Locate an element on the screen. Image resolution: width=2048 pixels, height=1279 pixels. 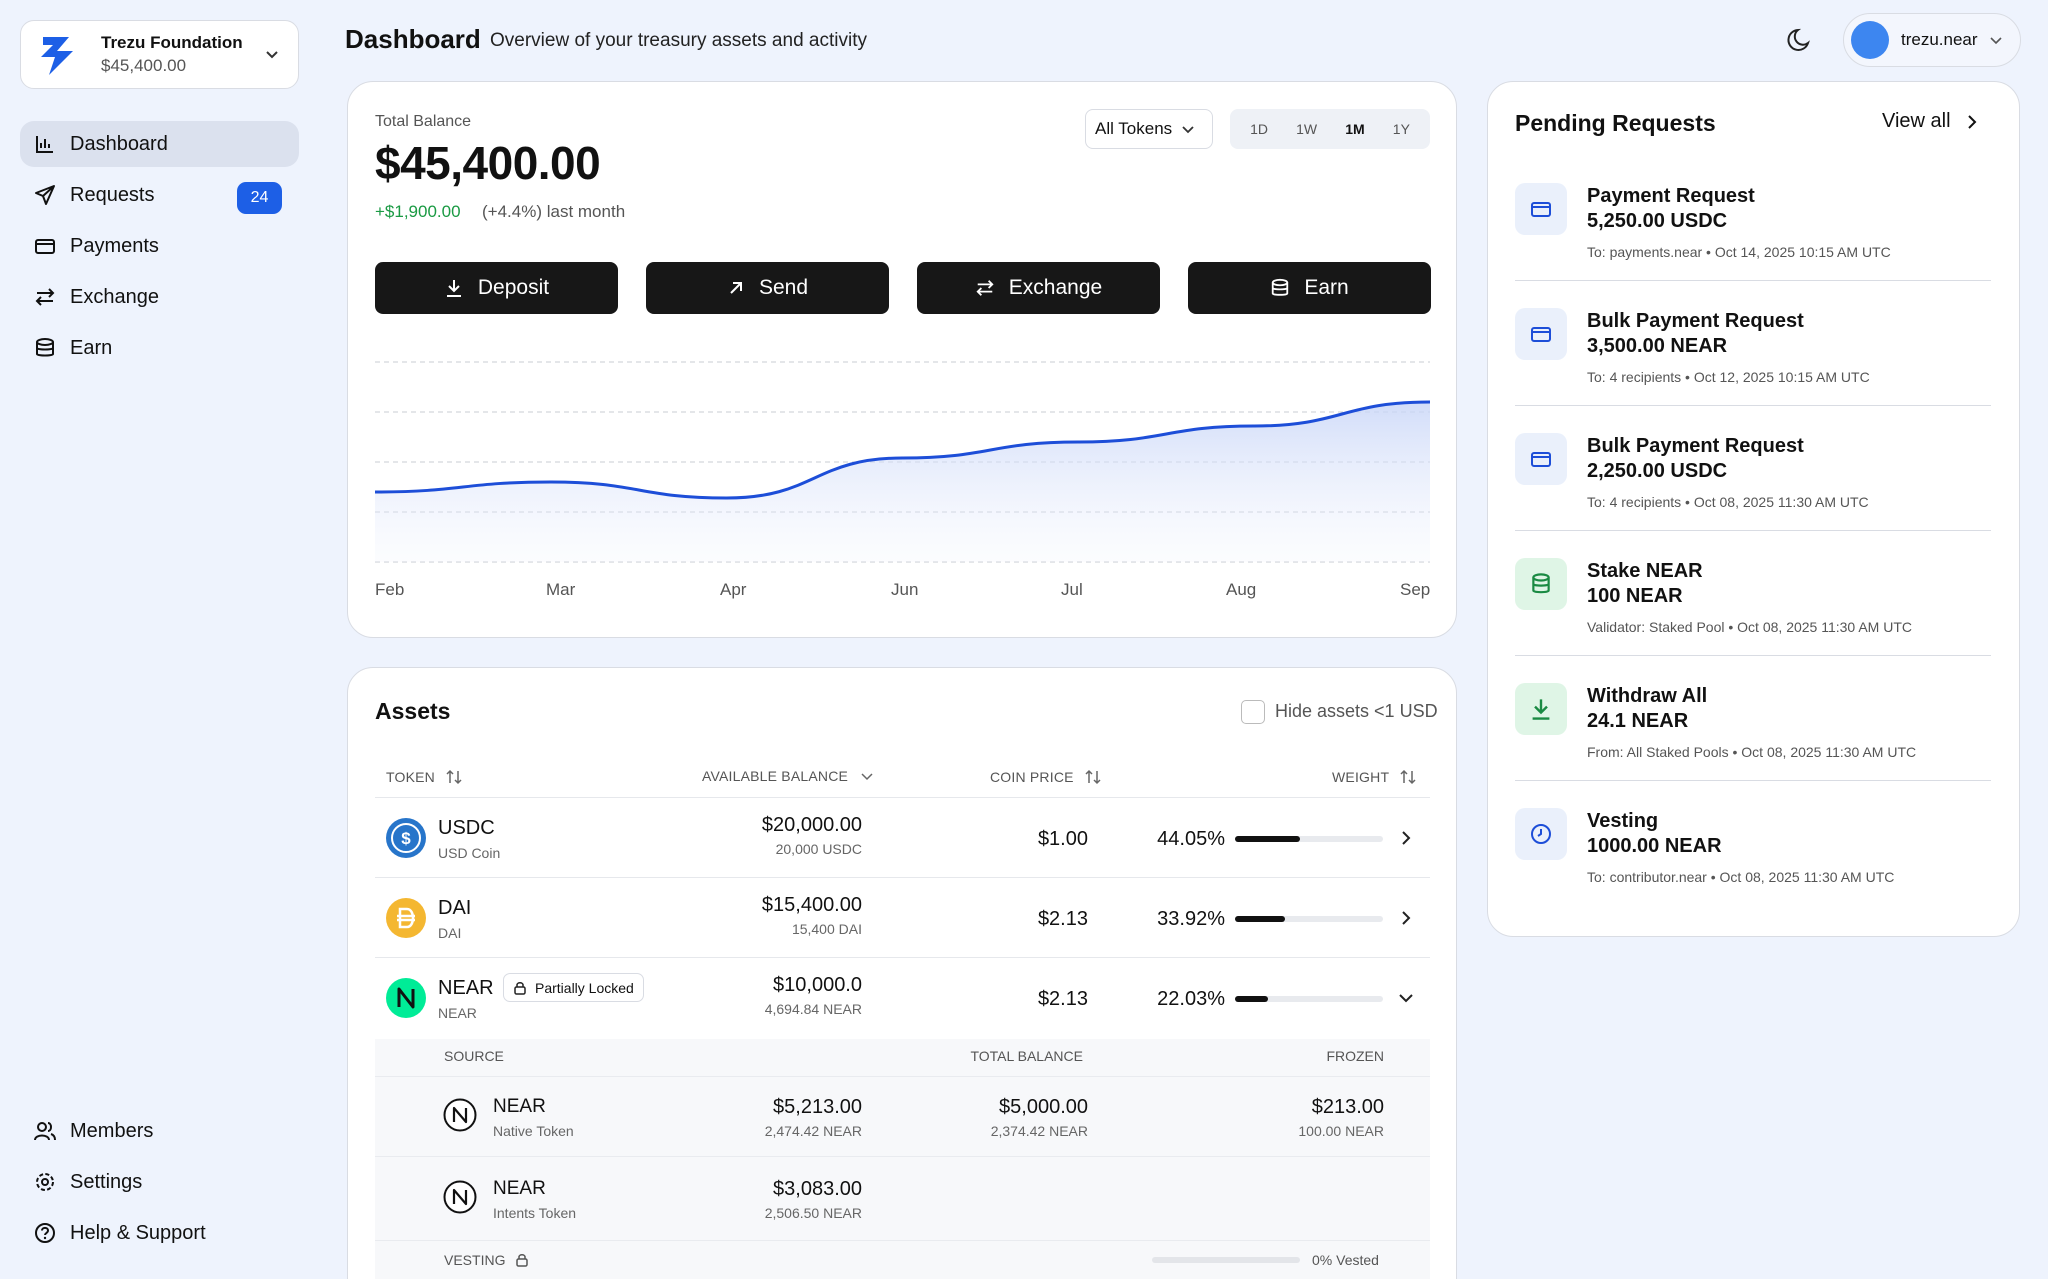
request-title: Bulk Payment Request is located at coordinates (1695, 321).